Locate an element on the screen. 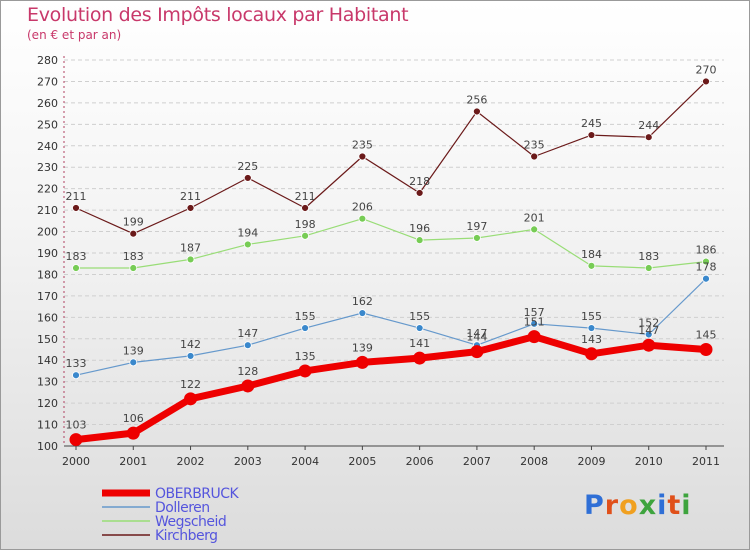  chart-subtitle: (en € et par an) is located at coordinates (74, 35).